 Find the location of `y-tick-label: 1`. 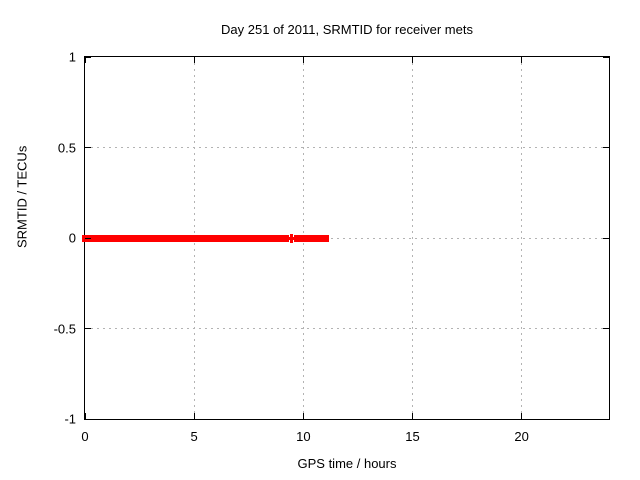

y-tick-label: 1 is located at coordinates (72, 57).